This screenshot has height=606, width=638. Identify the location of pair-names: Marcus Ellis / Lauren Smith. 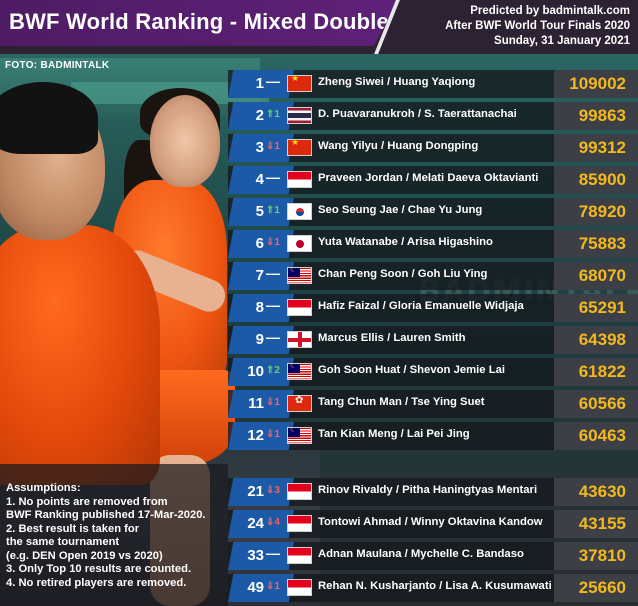
(392, 338).